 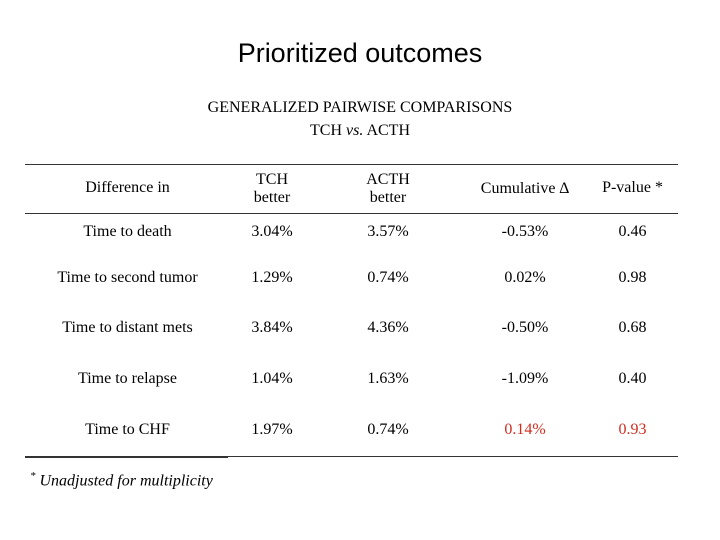 I want to click on header-tch-better: TCH better, so click(x=272, y=189).